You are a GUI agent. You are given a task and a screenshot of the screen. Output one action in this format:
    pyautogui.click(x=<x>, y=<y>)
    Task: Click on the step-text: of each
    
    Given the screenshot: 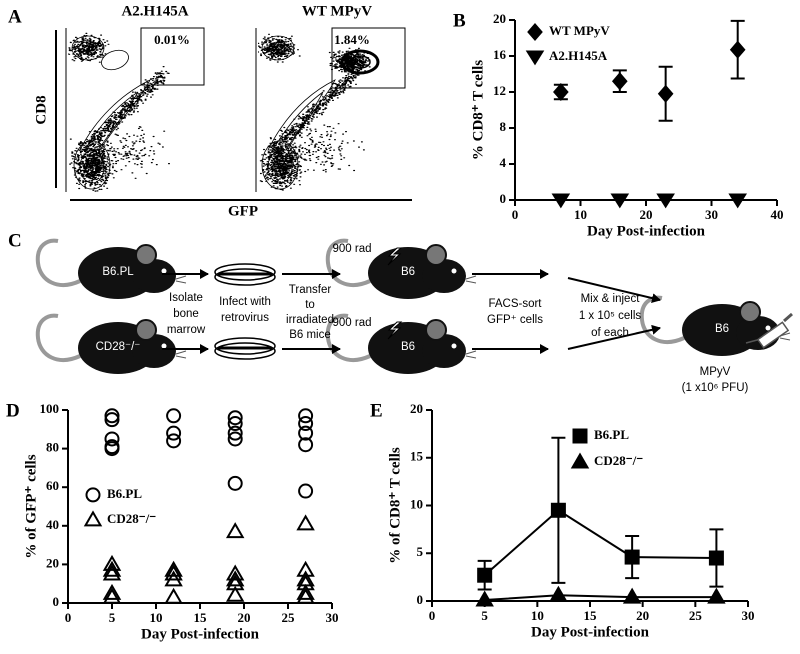 What is the action you would take?
    pyautogui.click(x=610, y=333)
    